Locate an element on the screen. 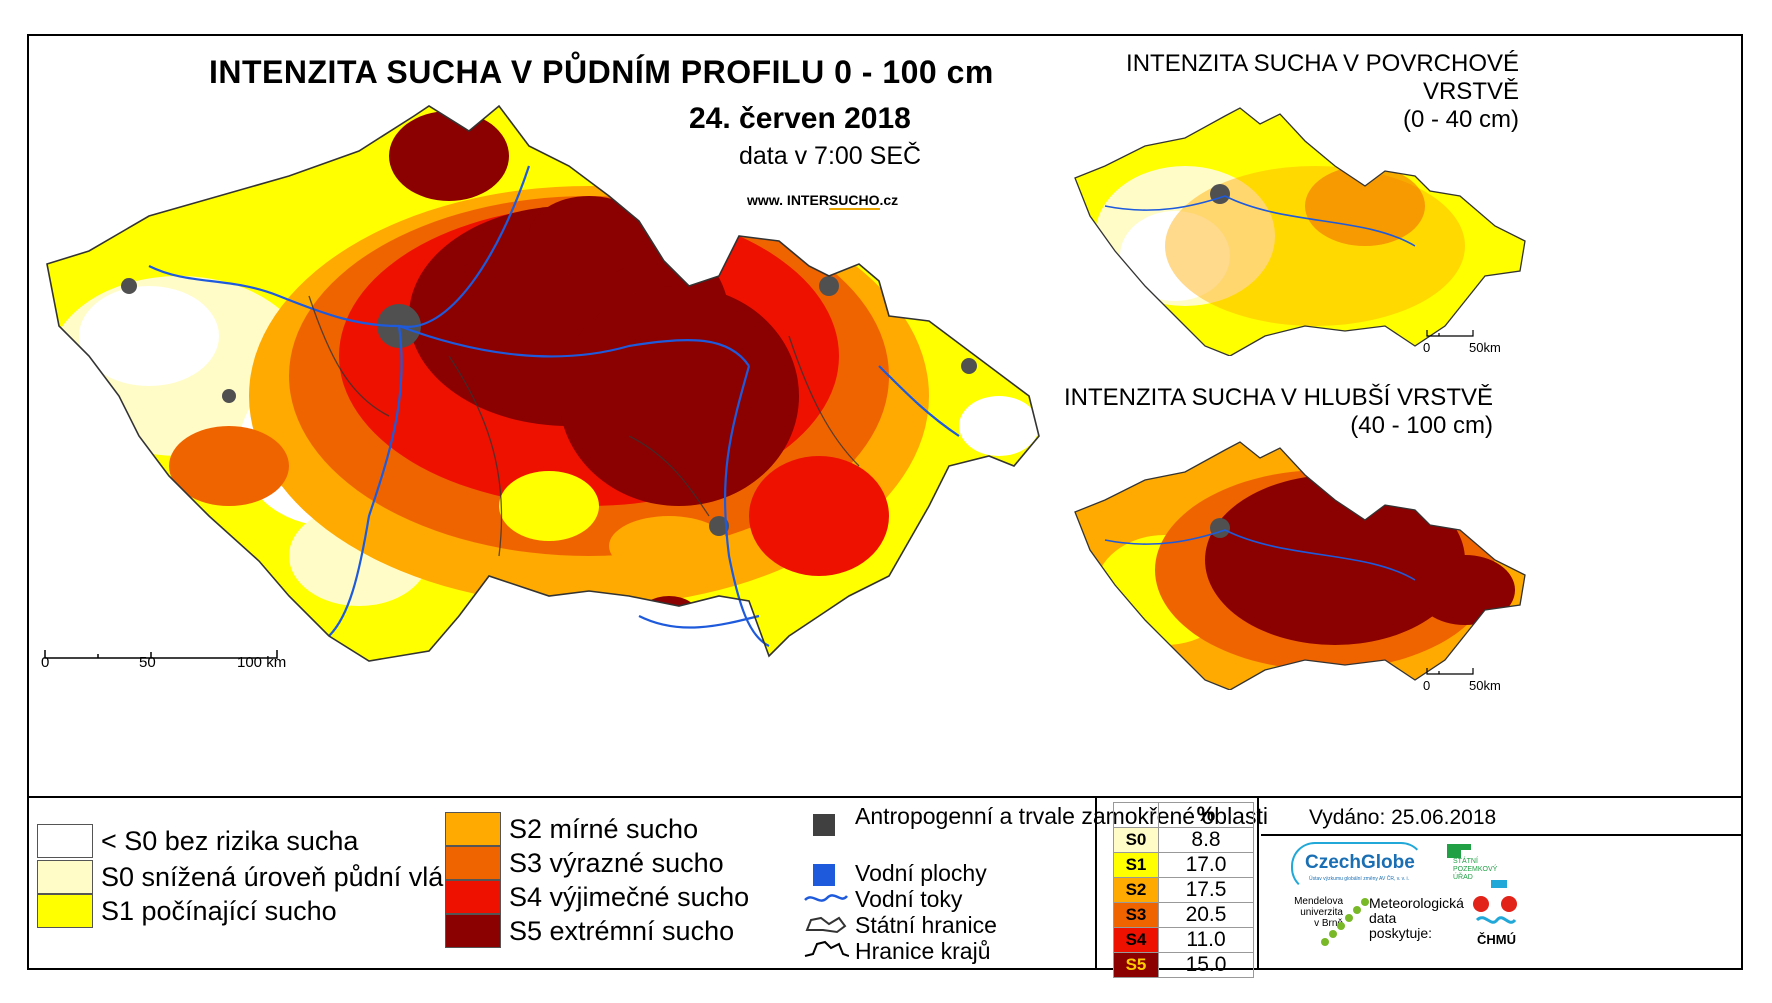  inset-deep-map is located at coordinates (1300, 565).